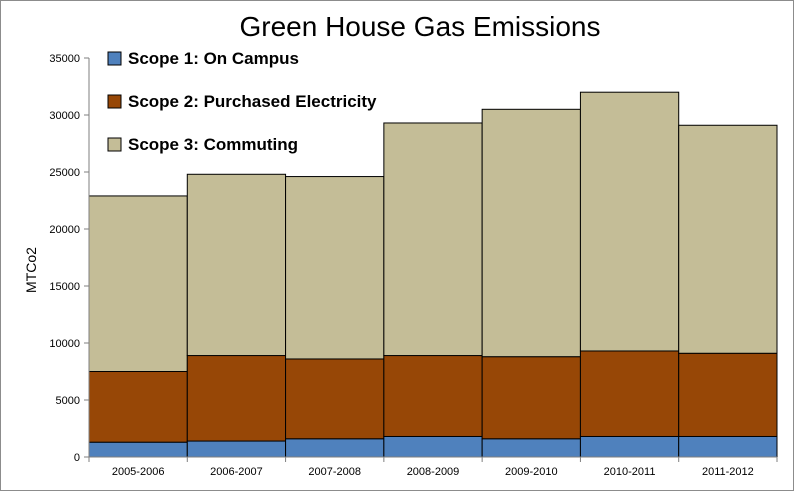 The height and width of the screenshot is (491, 794). What do you see at coordinates (213, 144) in the screenshot?
I see `legend-label-3: Scope 3: Commuting` at bounding box center [213, 144].